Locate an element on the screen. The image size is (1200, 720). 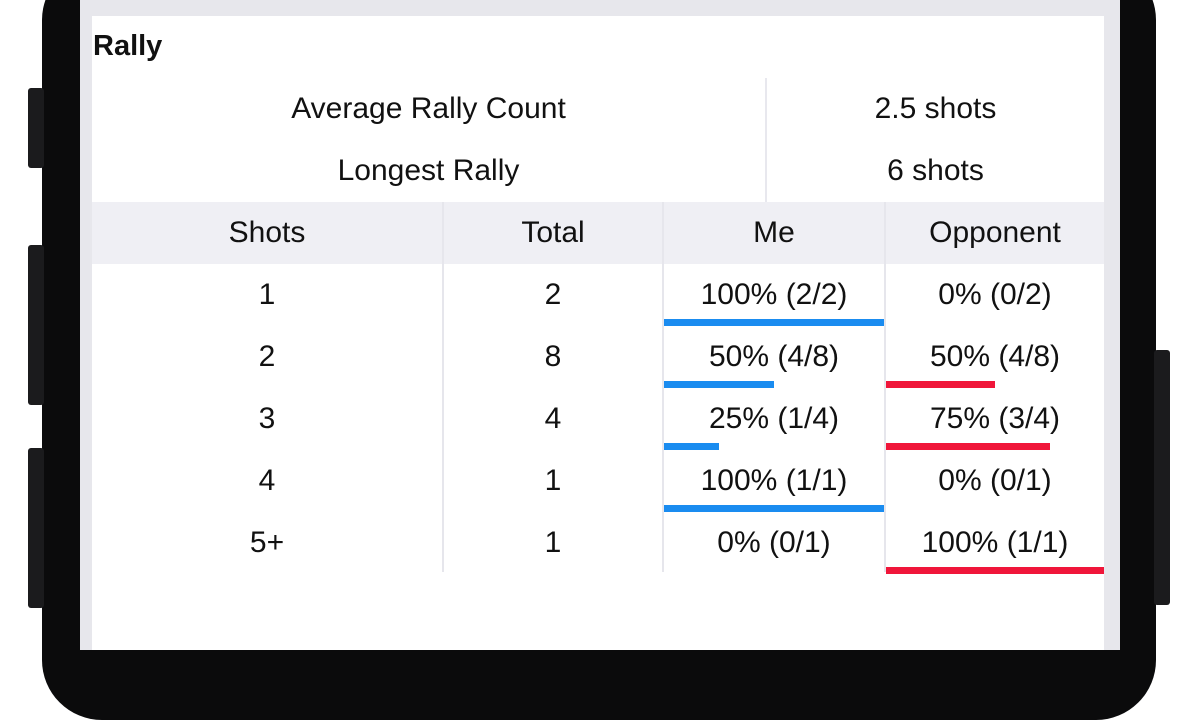
cell-me: 50% (4/8) is located at coordinates (774, 356).